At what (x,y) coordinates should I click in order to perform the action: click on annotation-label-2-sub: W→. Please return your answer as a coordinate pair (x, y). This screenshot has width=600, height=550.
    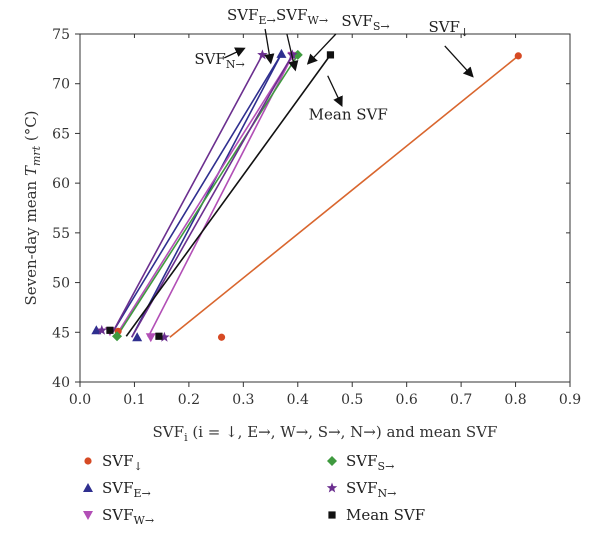
    Looking at the image, I should click on (318, 20).